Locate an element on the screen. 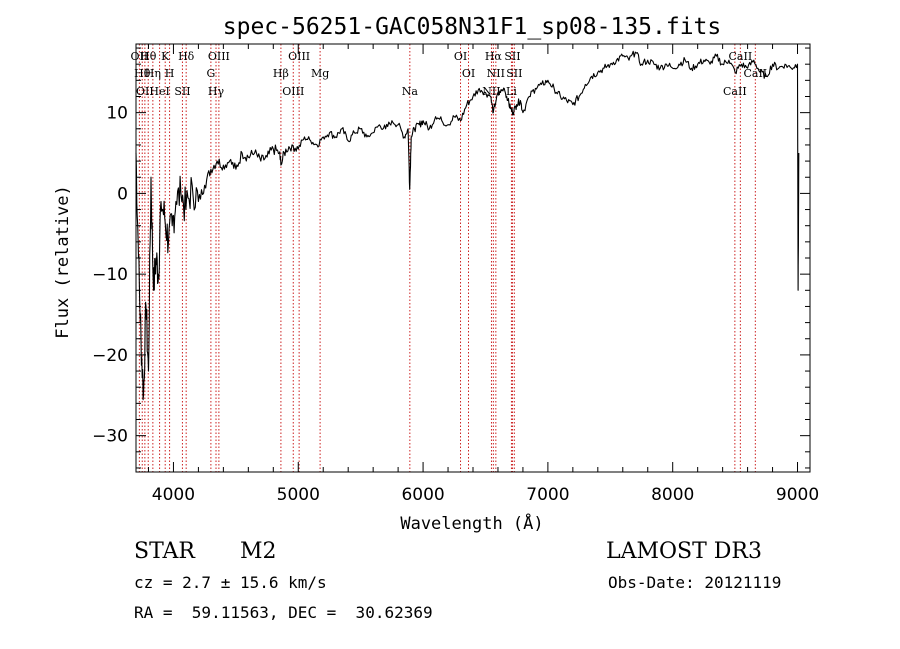 The image size is (900, 649). y-axis-label: Flux (relative) is located at coordinates (63, 262).